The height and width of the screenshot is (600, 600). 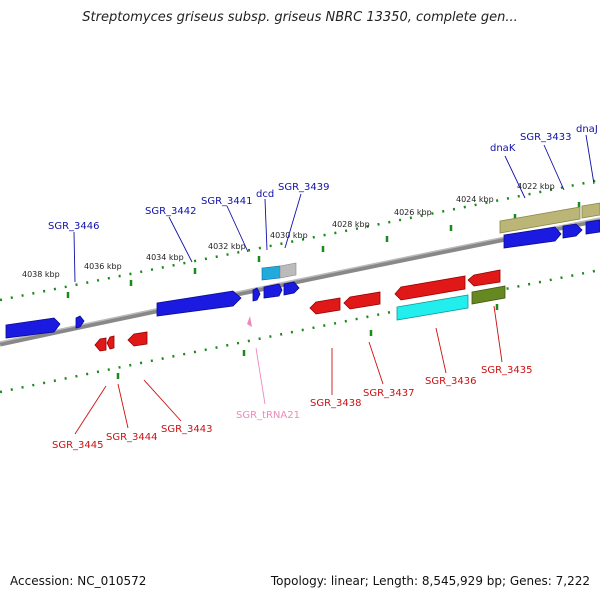 What do you see at coordinates (78, 445) in the screenshot?
I see `label-SGR_3445: SGR_3445` at bounding box center [78, 445].